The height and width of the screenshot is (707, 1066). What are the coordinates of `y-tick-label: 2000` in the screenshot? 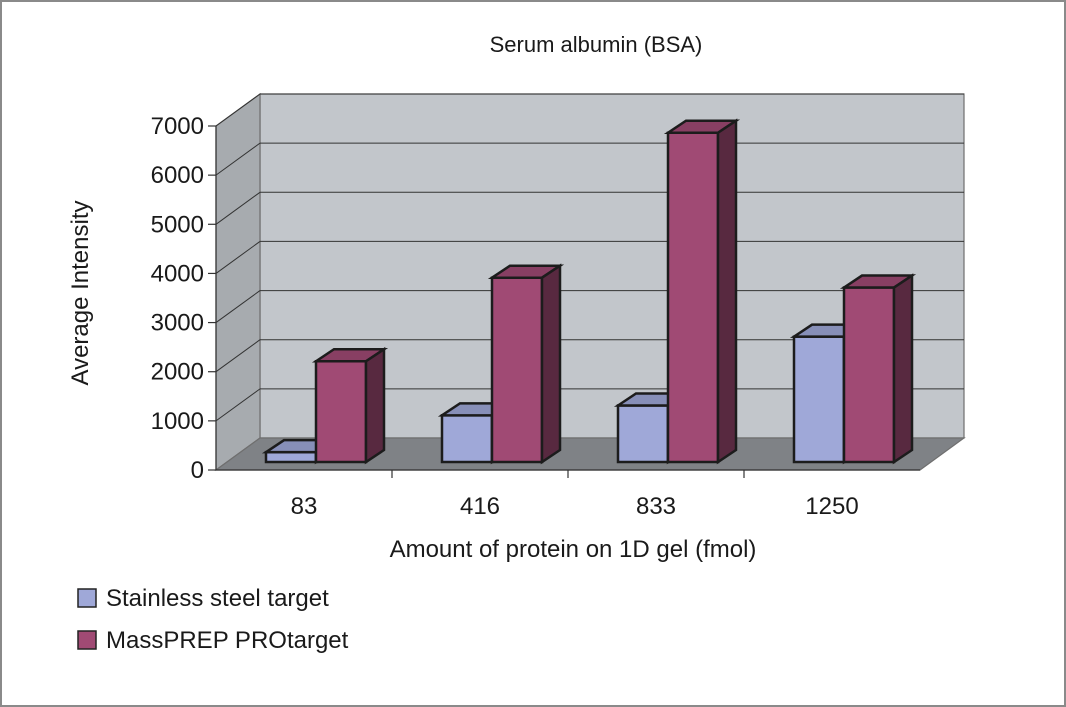 It's located at (177, 372).